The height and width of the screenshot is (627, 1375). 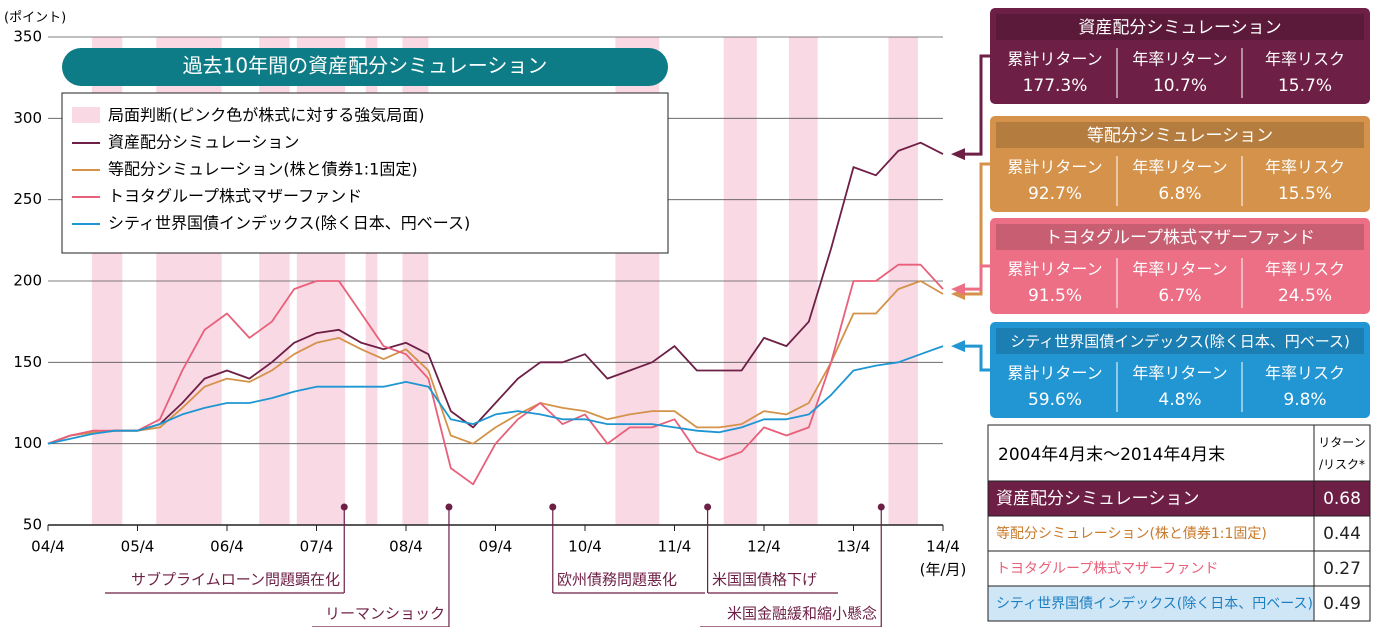 What do you see at coordinates (27, 443) in the screenshot?
I see `y-tick-label: 100` at bounding box center [27, 443].